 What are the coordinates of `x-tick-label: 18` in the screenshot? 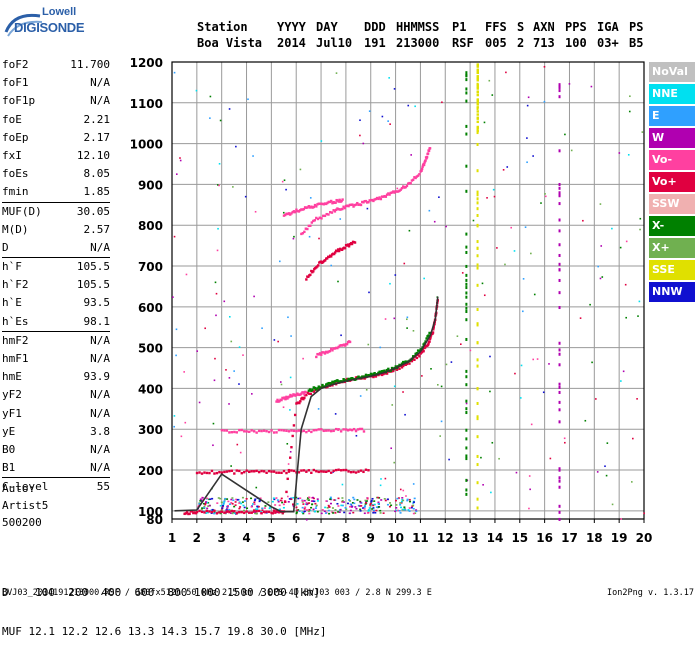 It's located at (594, 538).